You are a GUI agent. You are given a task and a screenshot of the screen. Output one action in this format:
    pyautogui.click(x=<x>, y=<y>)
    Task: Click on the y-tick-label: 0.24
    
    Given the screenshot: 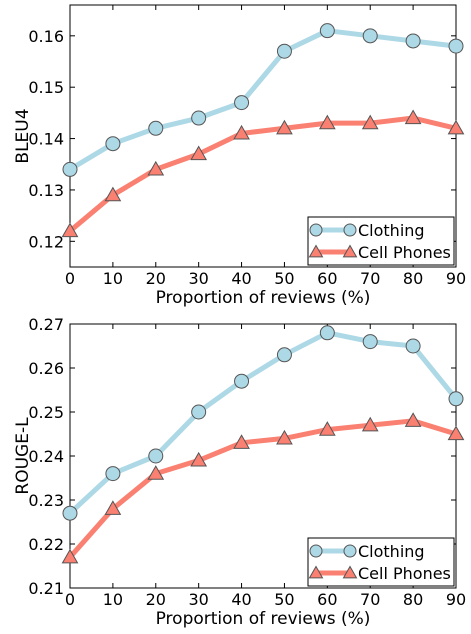 What is the action you would take?
    pyautogui.click(x=46, y=456)
    